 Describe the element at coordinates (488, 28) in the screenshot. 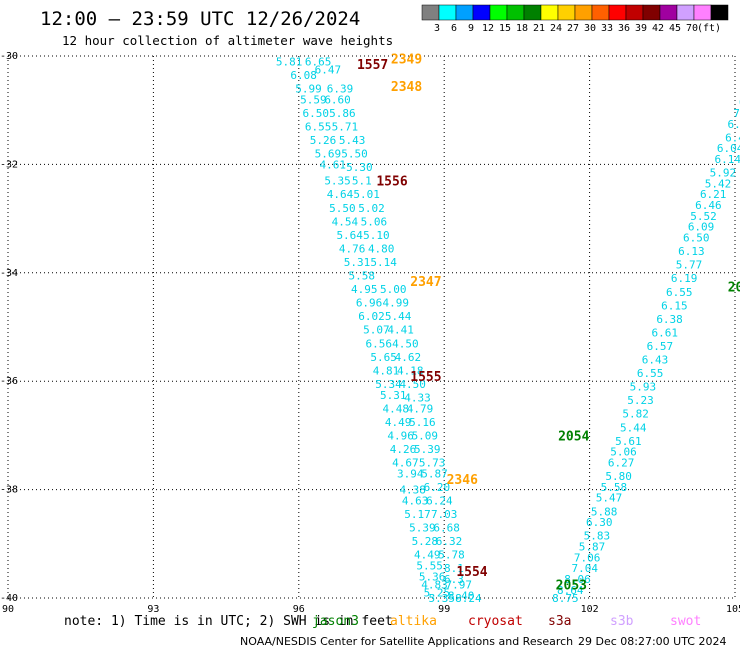

I see `colorbar-label: 12` at that location.